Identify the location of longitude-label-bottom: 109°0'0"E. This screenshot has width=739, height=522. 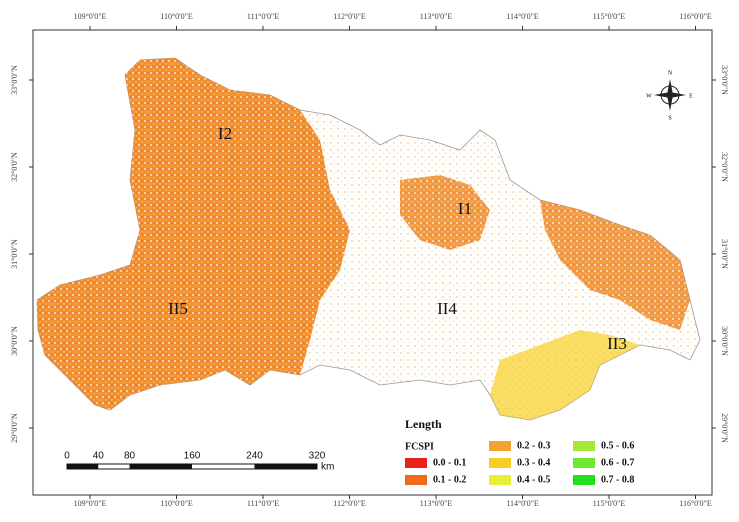
(90, 503).